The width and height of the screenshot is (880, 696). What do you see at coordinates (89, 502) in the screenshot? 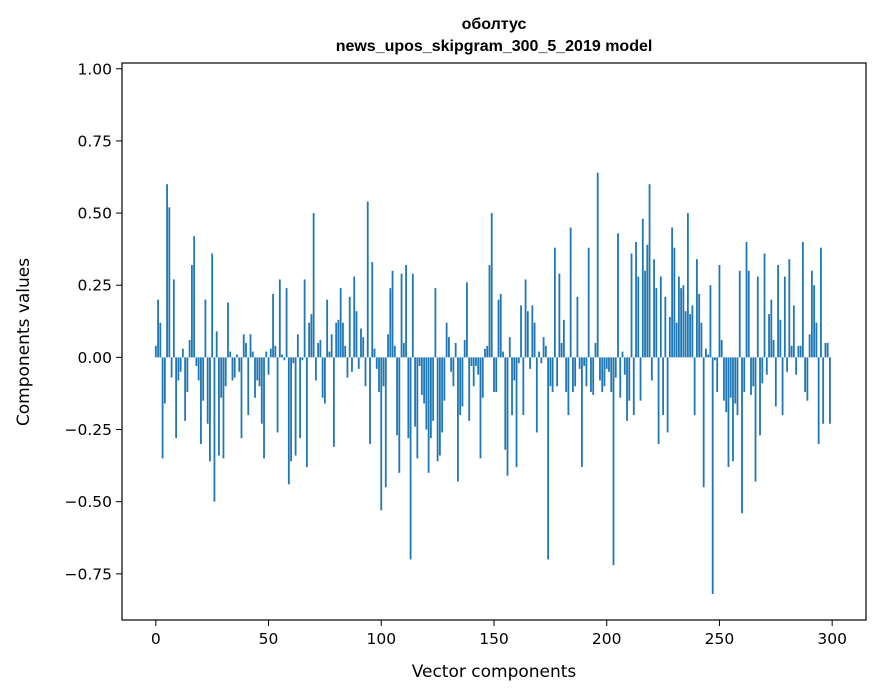
I see `y-tick-label: −0.50` at bounding box center [89, 502].